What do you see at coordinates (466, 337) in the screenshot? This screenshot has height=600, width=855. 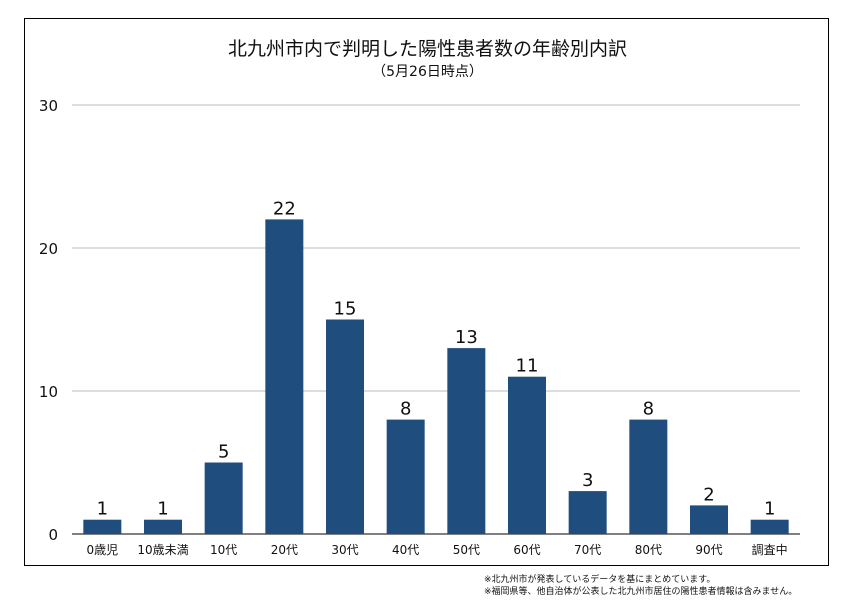 I see `data-label: 13` at bounding box center [466, 337].